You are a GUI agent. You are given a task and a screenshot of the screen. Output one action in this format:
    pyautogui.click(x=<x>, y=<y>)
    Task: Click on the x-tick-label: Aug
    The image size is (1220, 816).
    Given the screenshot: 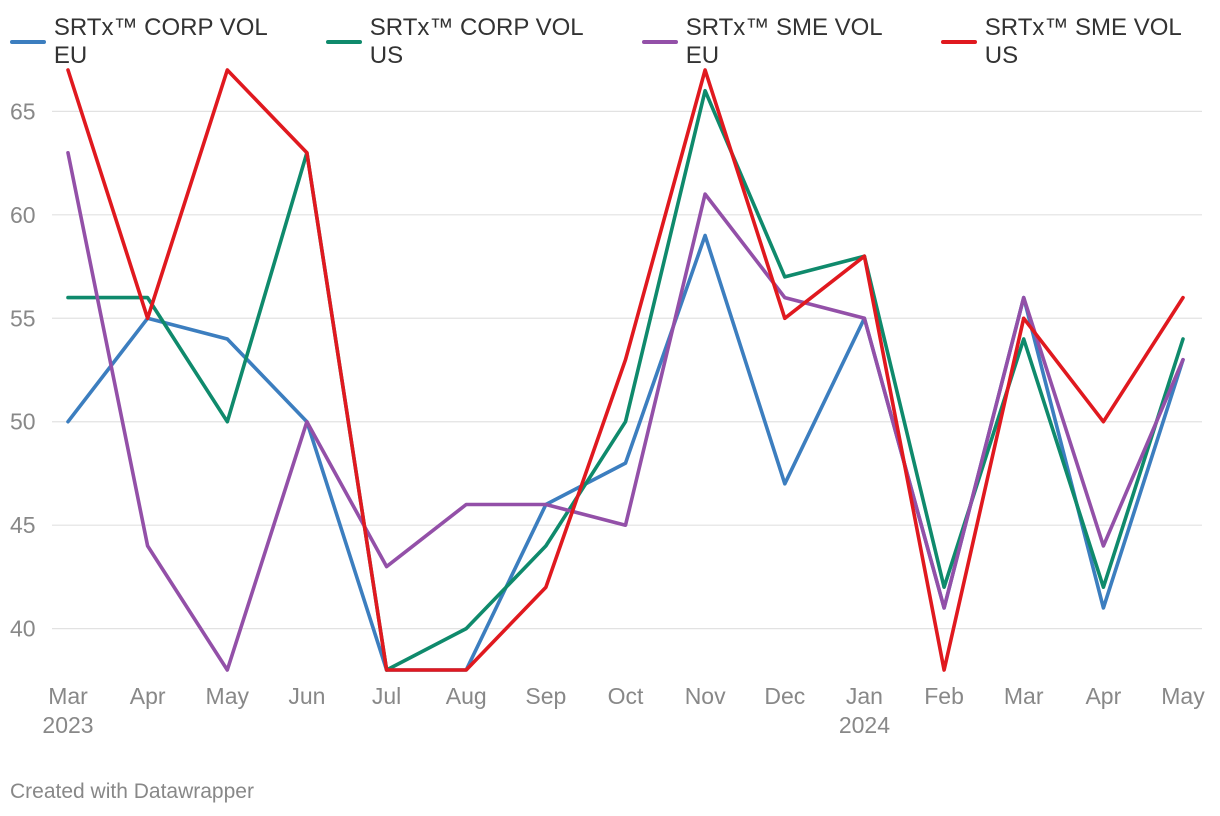 What is the action you would take?
    pyautogui.click(x=466, y=696)
    